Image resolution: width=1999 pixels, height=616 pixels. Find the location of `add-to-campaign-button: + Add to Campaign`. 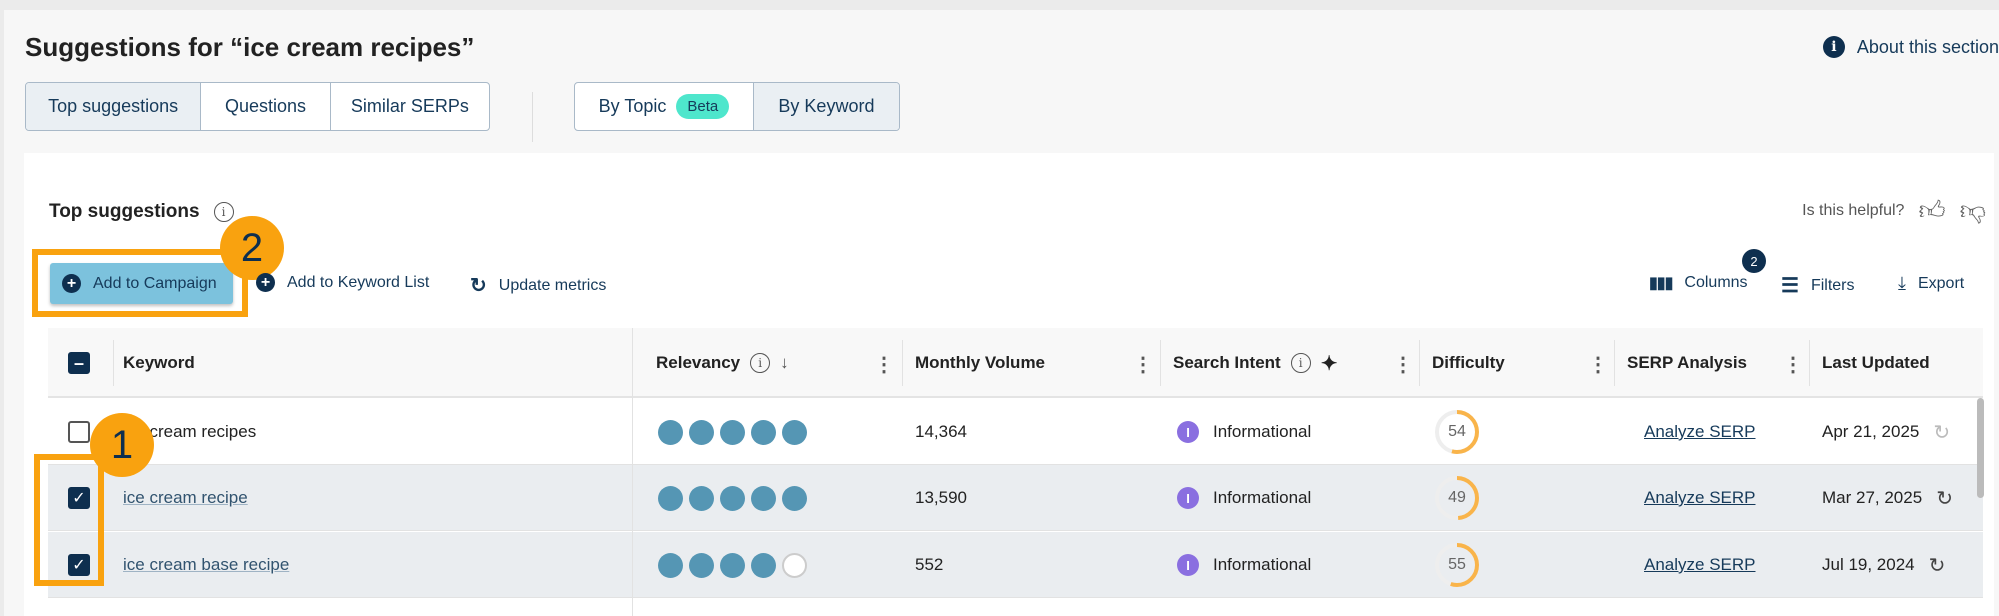

add-to-campaign-button: + Add to Campaign is located at coordinates (141, 283).